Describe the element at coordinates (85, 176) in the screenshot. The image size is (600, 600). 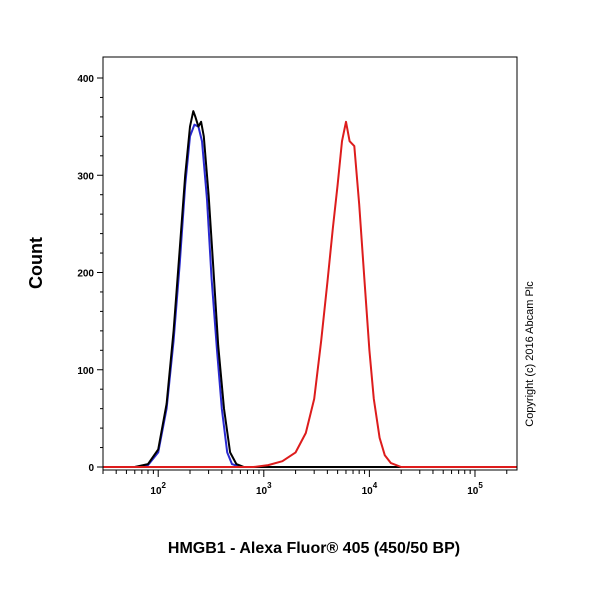
I see `y-tick-label: 300` at that location.